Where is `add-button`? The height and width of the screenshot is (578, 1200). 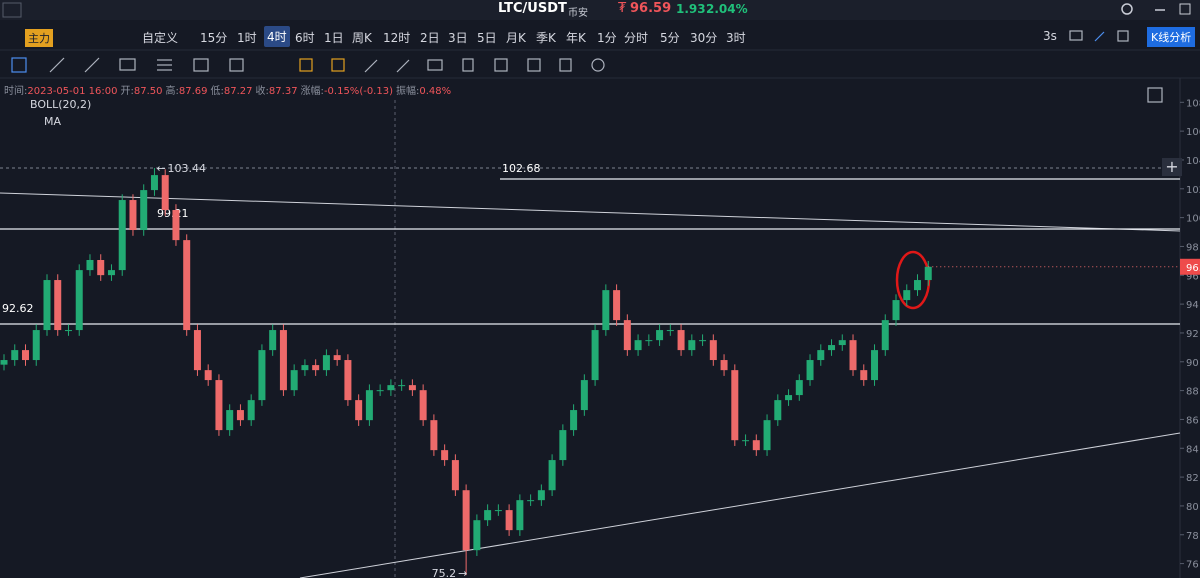 add-button is located at coordinates (1172, 167).